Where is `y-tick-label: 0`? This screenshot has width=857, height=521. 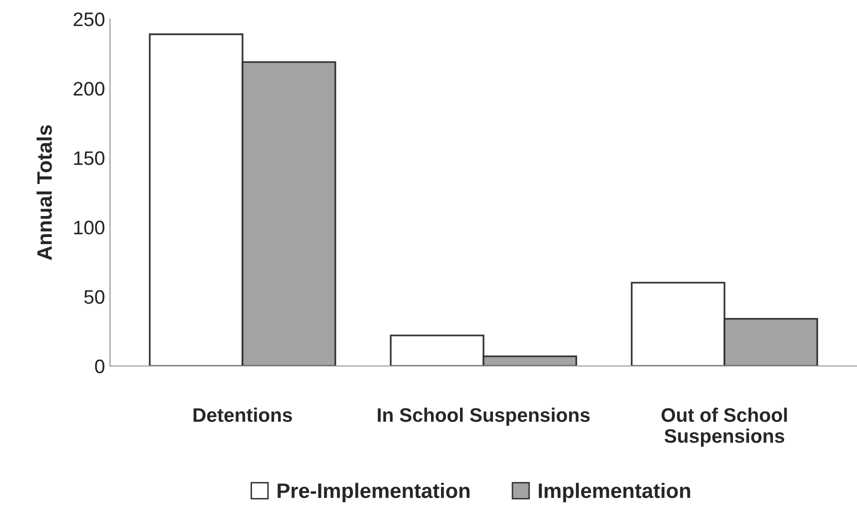
y-tick-label: 0 is located at coordinates (99, 366).